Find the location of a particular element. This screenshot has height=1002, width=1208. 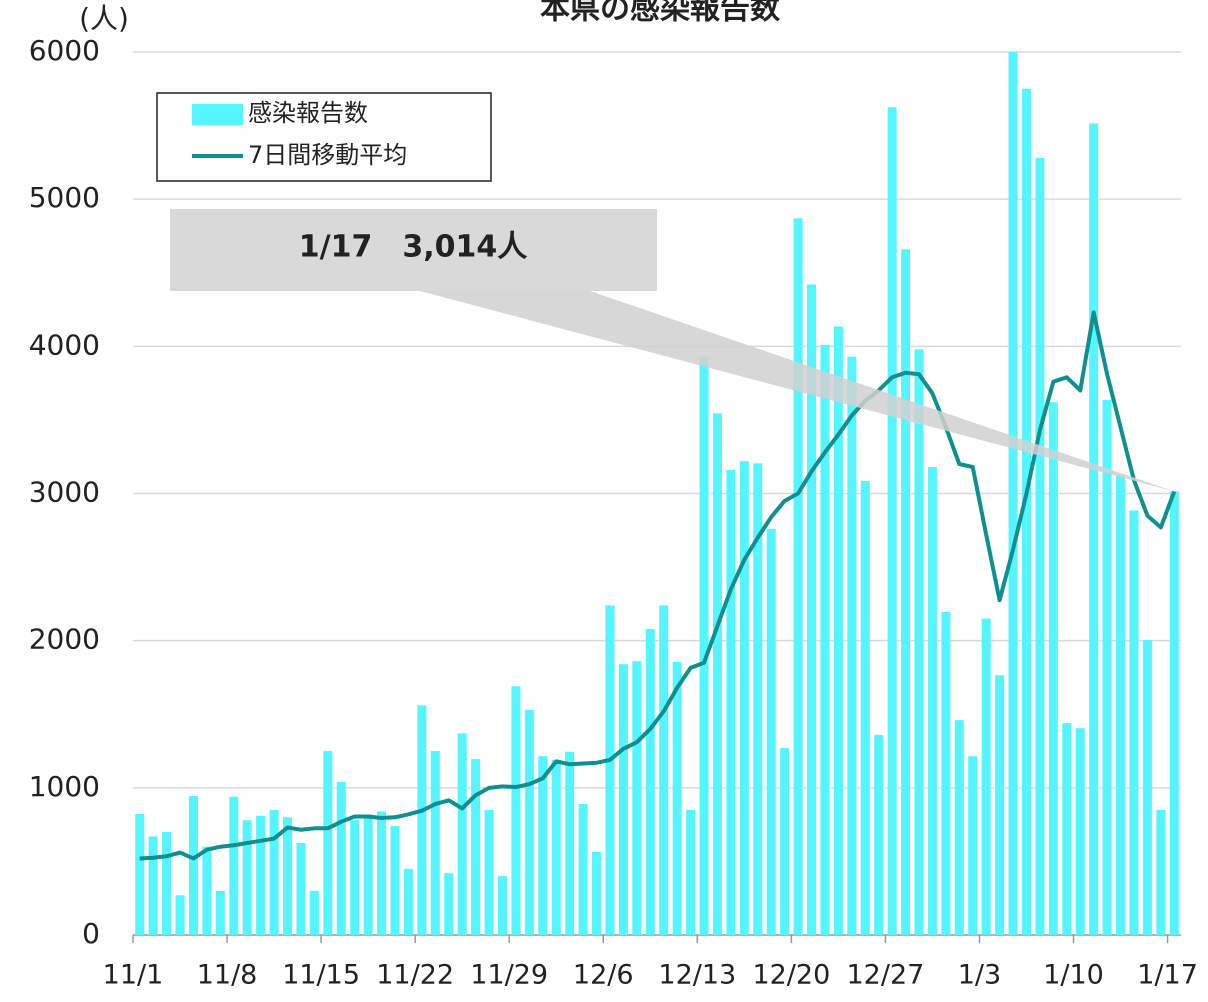

y-tick-label: 0 is located at coordinates (91, 933).